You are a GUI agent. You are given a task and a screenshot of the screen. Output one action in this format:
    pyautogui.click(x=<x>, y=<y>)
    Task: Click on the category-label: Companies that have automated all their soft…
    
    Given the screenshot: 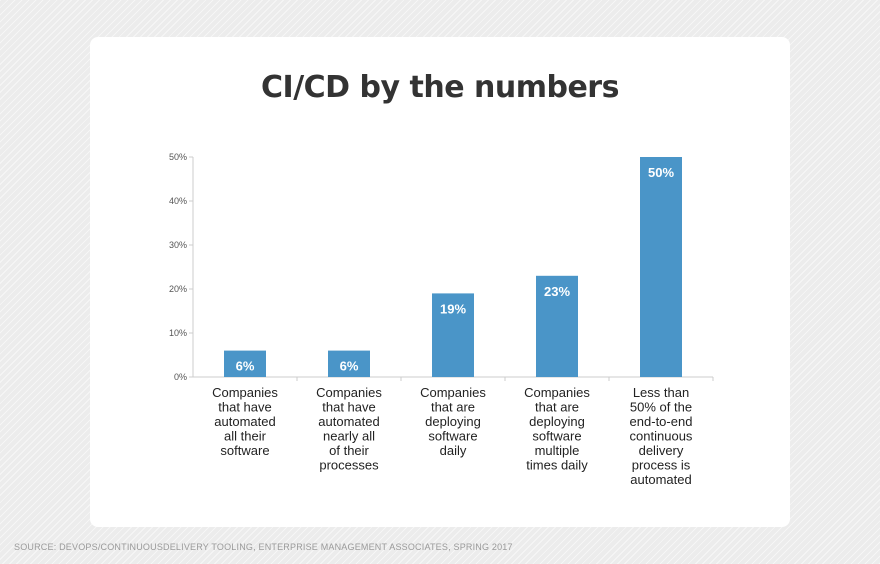 What is the action you would take?
    pyautogui.click(x=245, y=421)
    